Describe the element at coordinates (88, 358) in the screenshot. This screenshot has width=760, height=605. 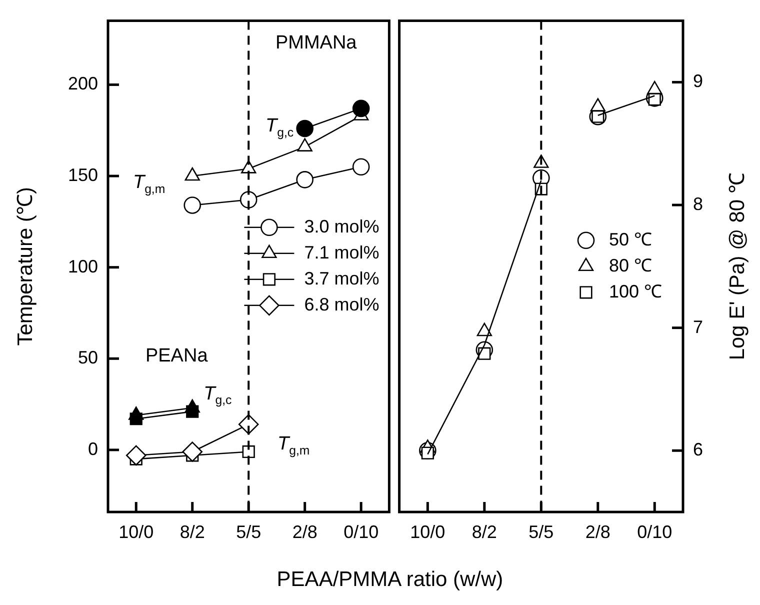
I see `y-tick-label: 50` at that location.